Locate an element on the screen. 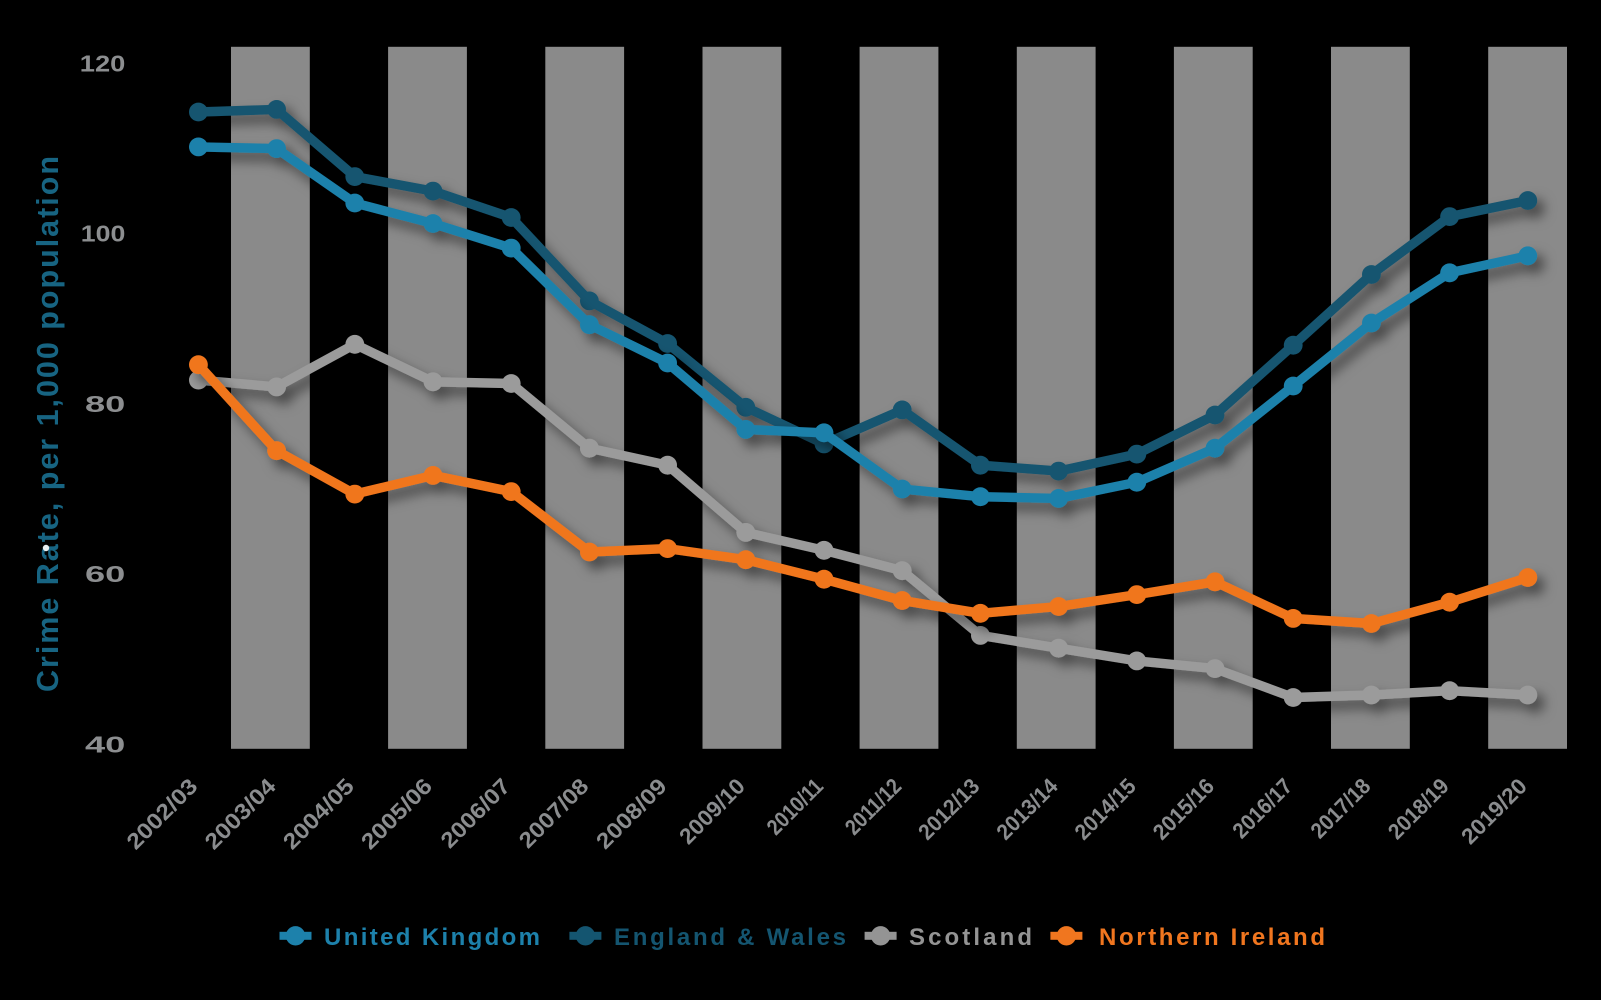  svg-text: Northern Ireland is located at coordinates (1212, 937).